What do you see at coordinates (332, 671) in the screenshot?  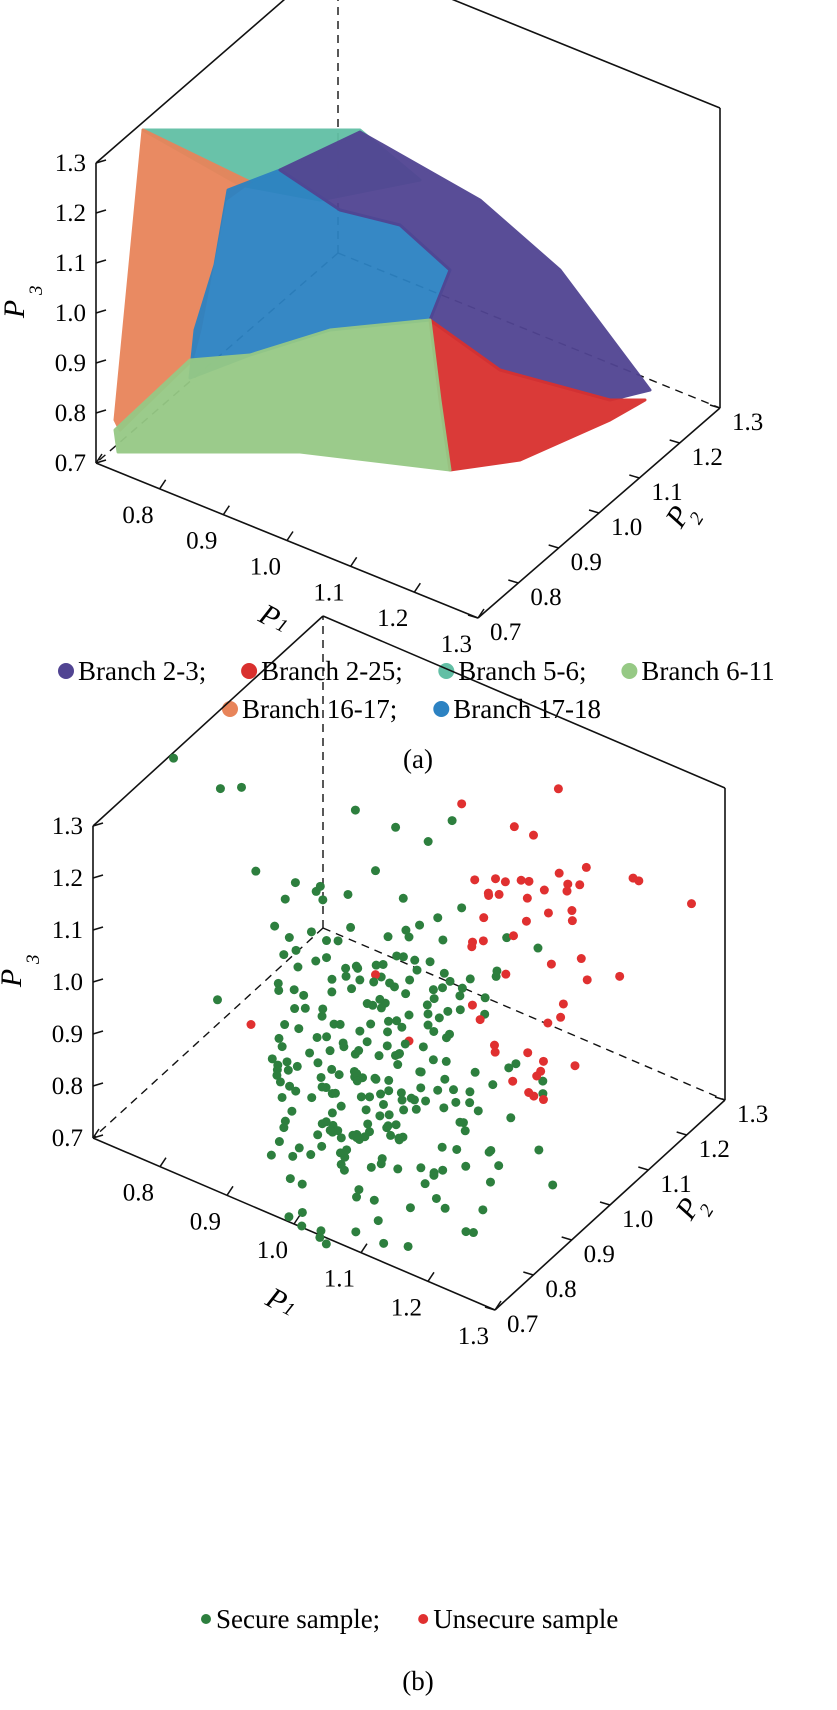 I see `legend-label: Branch 2-25;` at bounding box center [332, 671].